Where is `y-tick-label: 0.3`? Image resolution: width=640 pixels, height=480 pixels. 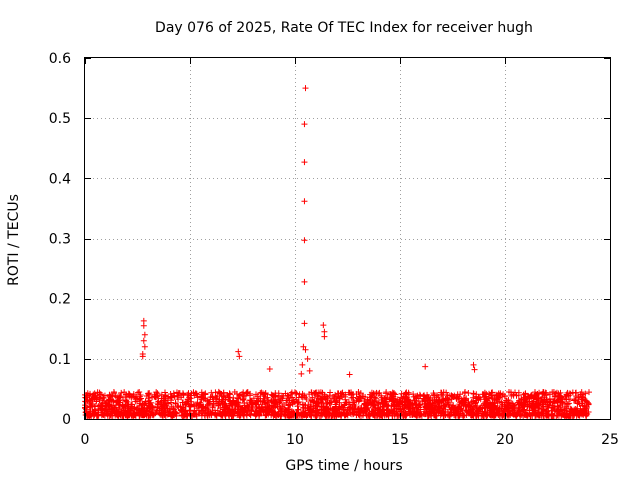
y-tick-label: 0.3 is located at coordinates (60, 240).